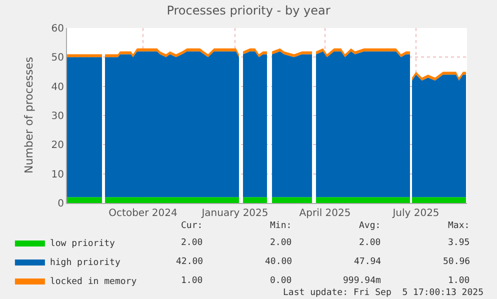 The width and height of the screenshot is (497, 299). What do you see at coordinates (362, 281) in the screenshot?
I see `text: 999.94m` at bounding box center [362, 281].